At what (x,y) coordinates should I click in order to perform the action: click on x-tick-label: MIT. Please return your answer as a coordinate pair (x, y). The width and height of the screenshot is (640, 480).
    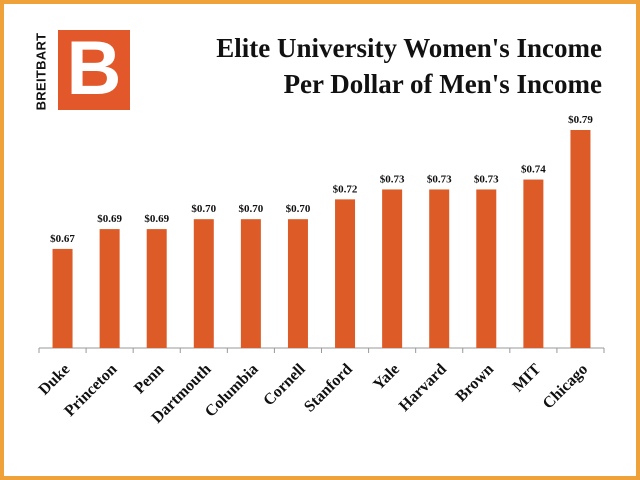
    Looking at the image, I should click on (527, 378).